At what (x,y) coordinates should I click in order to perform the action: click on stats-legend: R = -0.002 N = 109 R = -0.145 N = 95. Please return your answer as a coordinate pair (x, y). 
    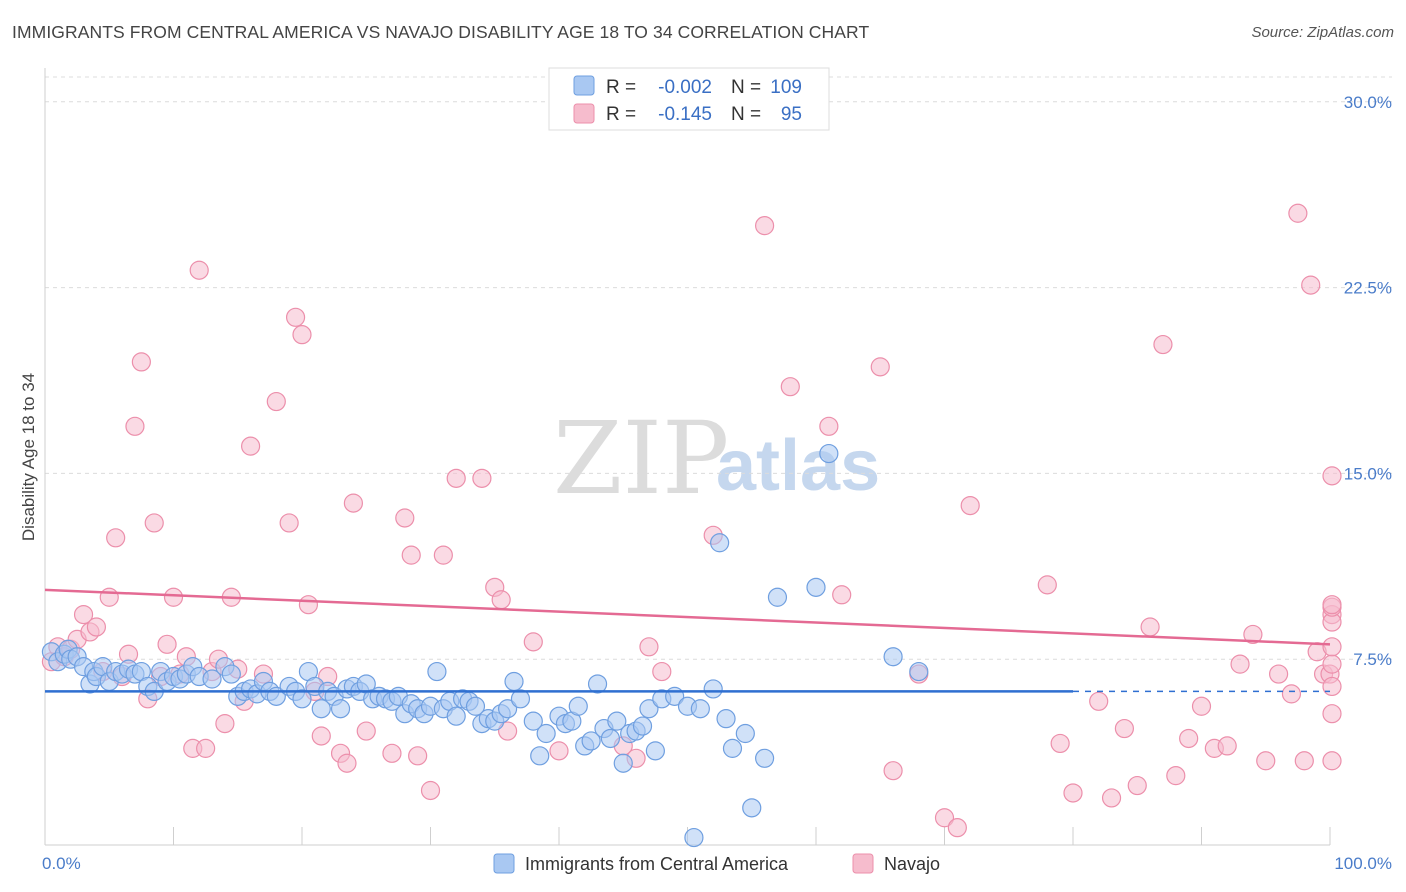
    Looking at the image, I should click on (689, 99).